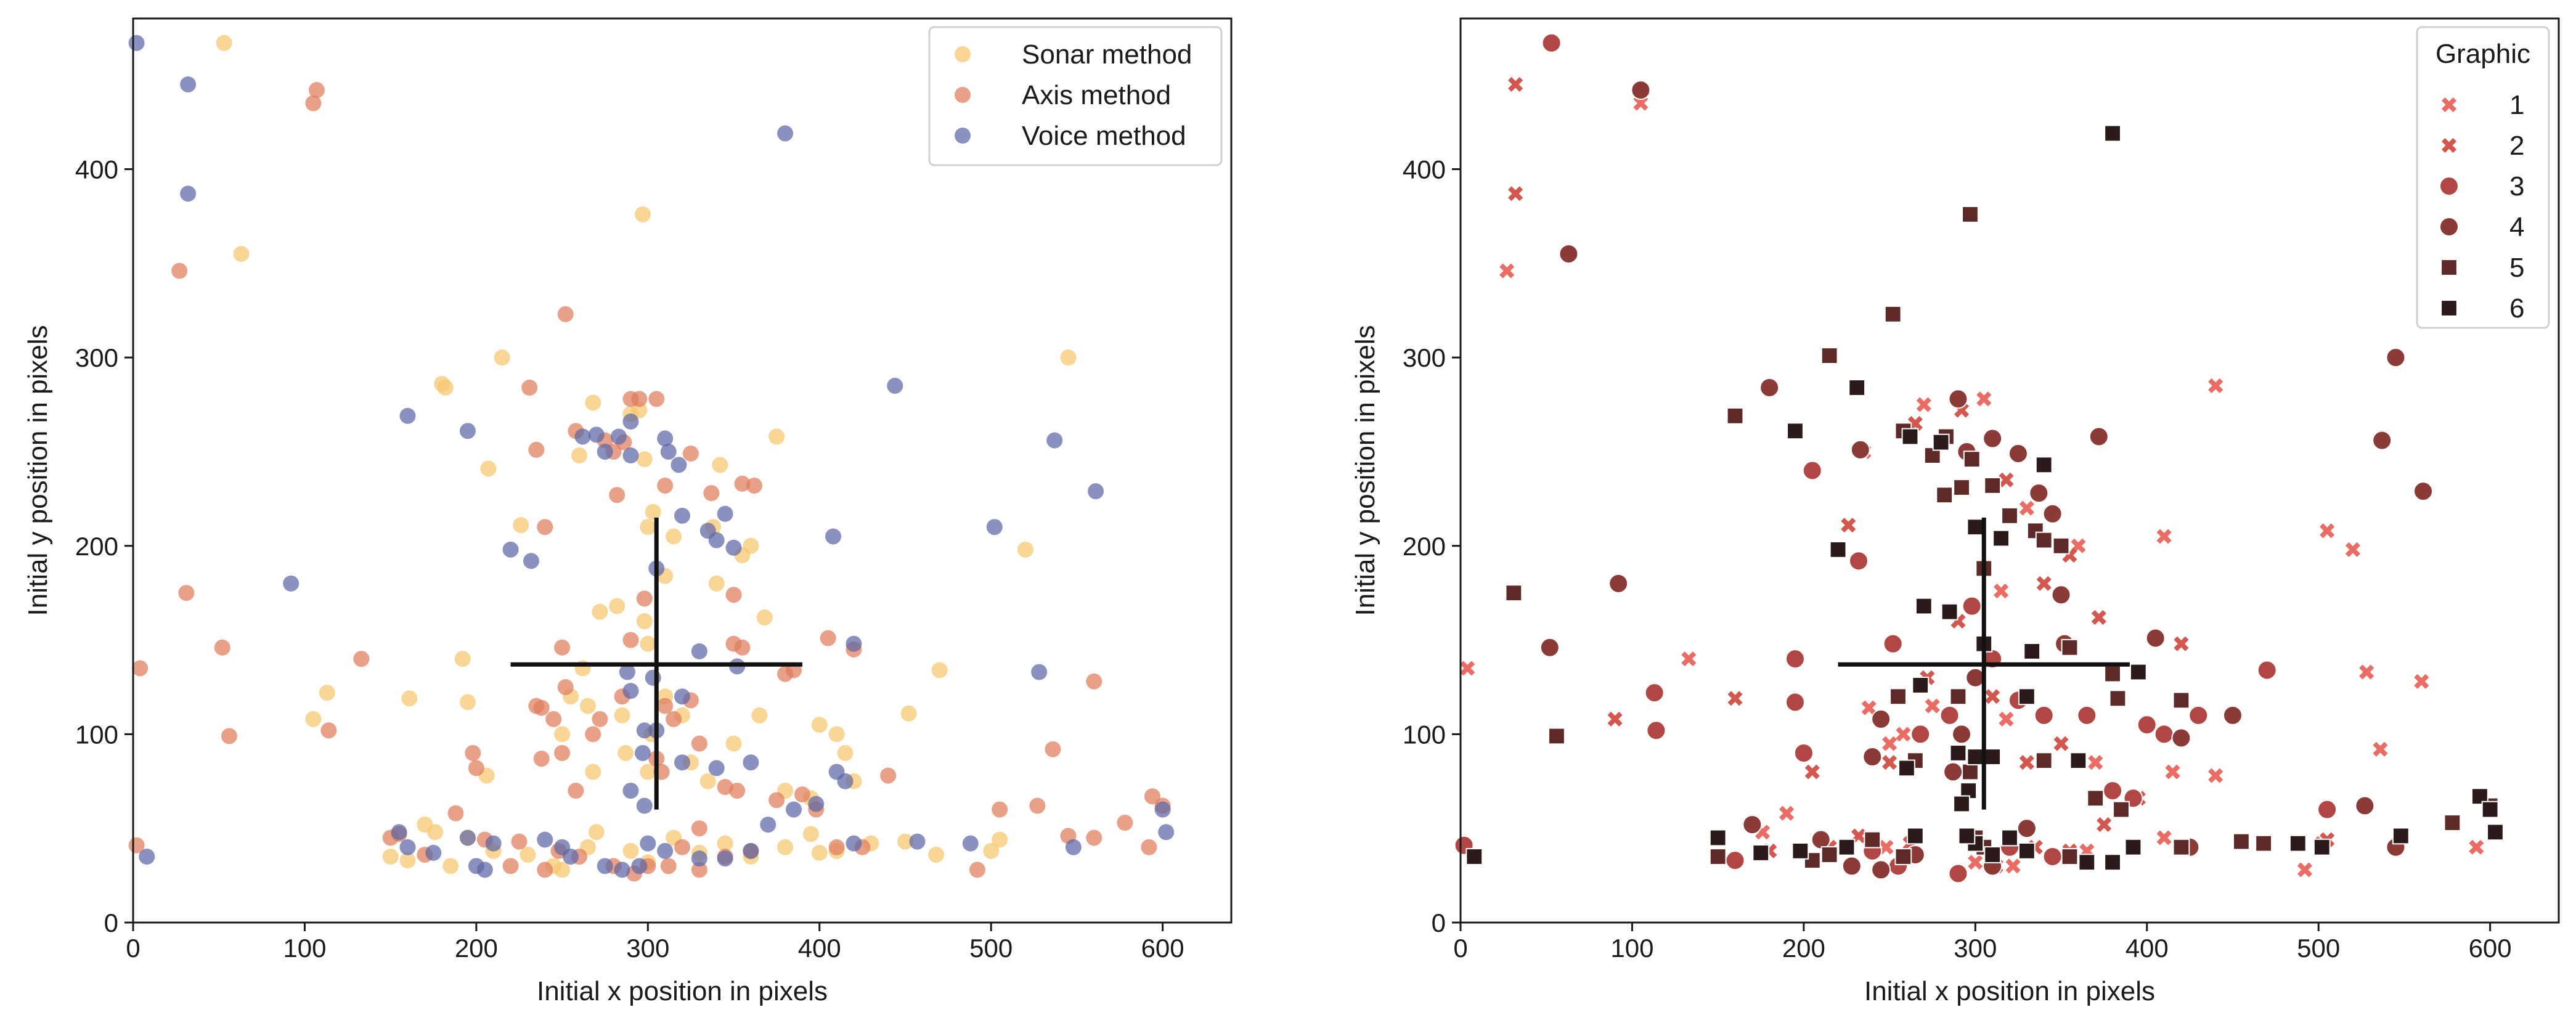 The image size is (2576, 1031). Describe the element at coordinates (991, 948) in the screenshot. I see `x-tick-label: 500` at that location.